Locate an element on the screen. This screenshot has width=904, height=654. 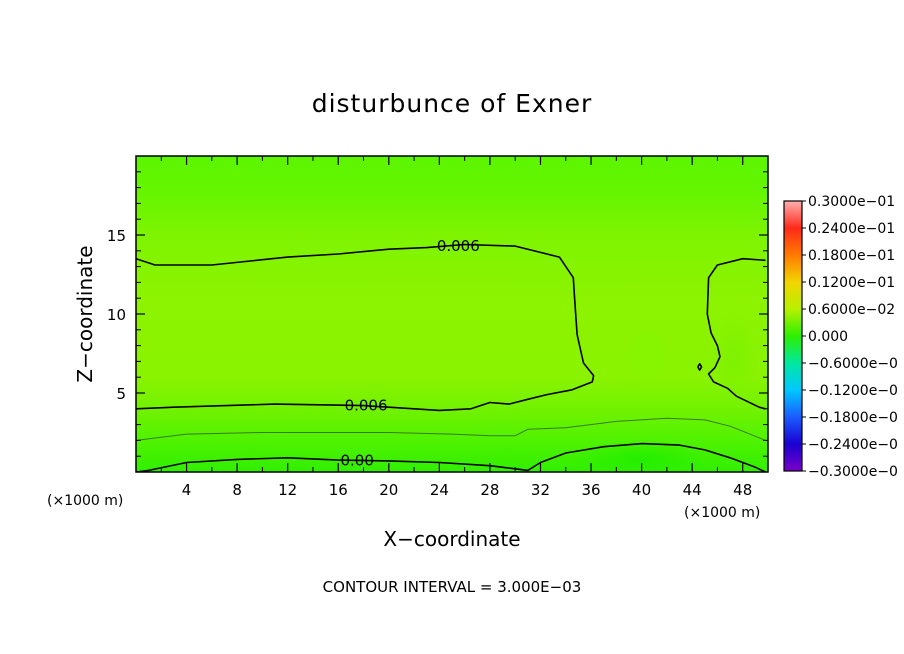
colorbar-label: 0.6000e−02 is located at coordinates (851, 310).